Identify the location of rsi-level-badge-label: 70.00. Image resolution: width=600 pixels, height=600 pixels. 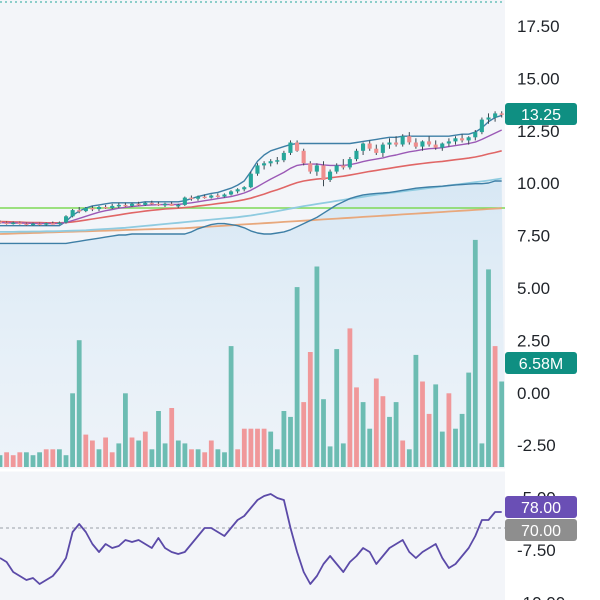
(541, 531).